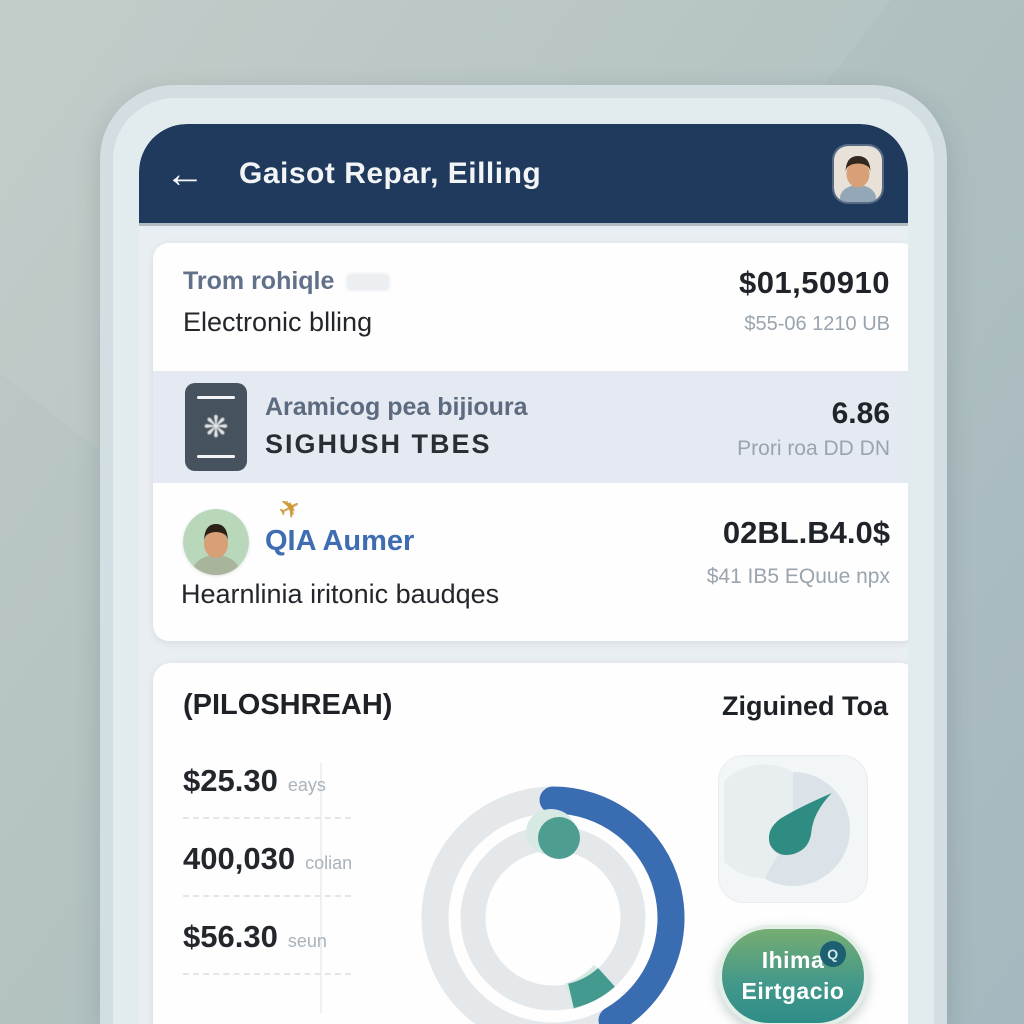 Image resolution: width=1024 pixels, height=1024 pixels. What do you see at coordinates (287, 281) in the screenshot?
I see `transaction-label: Trom rohiqle` at bounding box center [287, 281].